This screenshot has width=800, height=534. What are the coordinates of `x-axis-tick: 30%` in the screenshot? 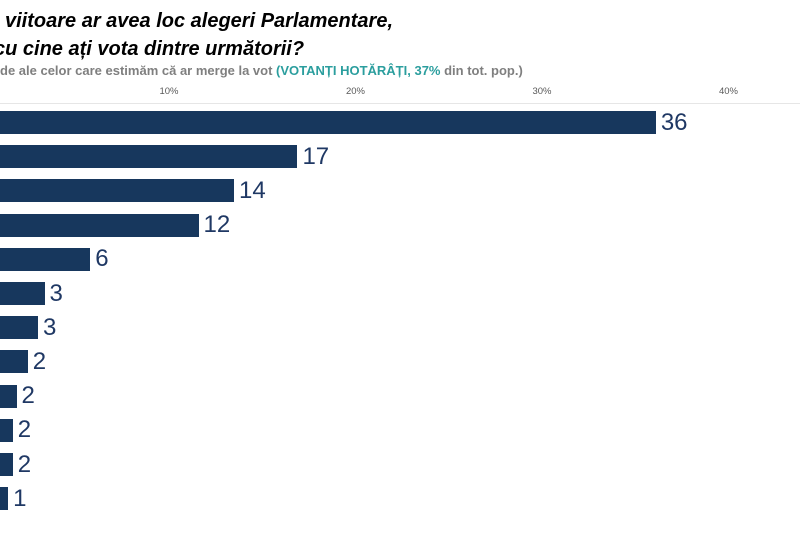 It's located at (542, 91).